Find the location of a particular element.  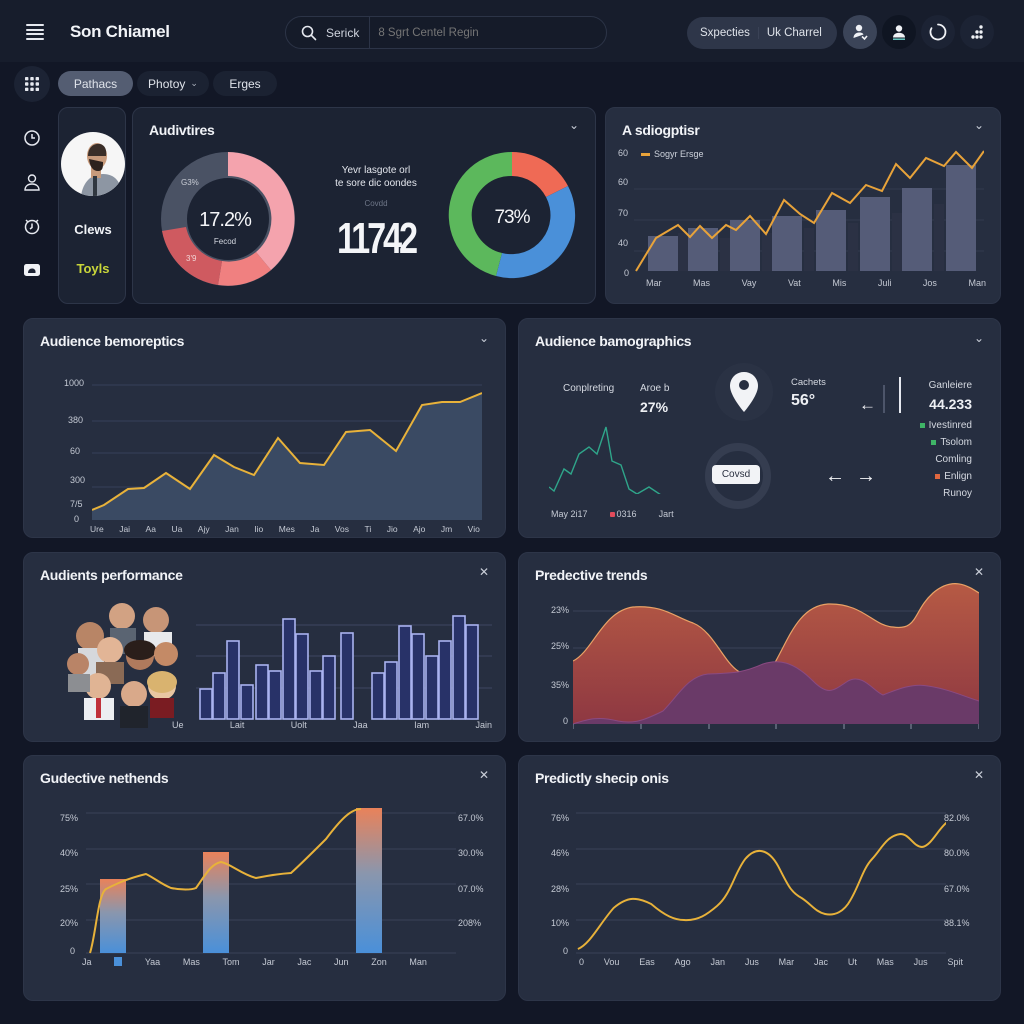

legend-item: Ivestinred is located at coordinates (945, 425).